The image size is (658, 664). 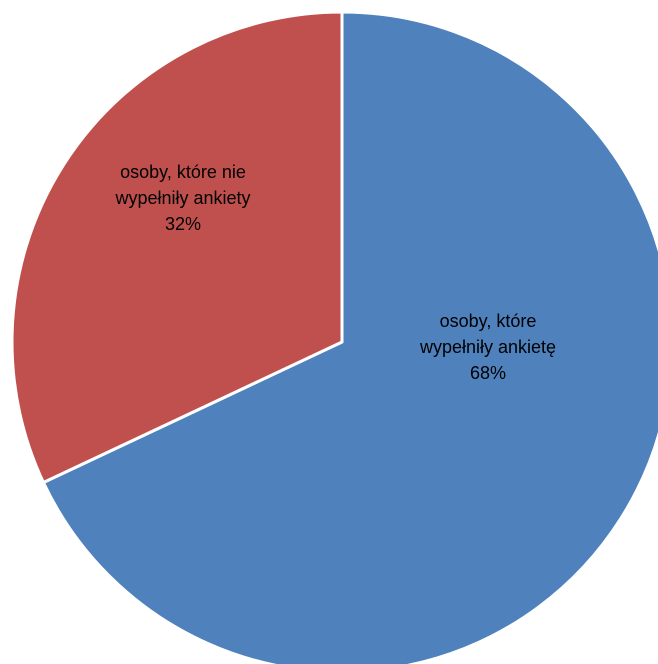 I want to click on slice-category-label: osoby, które, so click(x=488, y=321).